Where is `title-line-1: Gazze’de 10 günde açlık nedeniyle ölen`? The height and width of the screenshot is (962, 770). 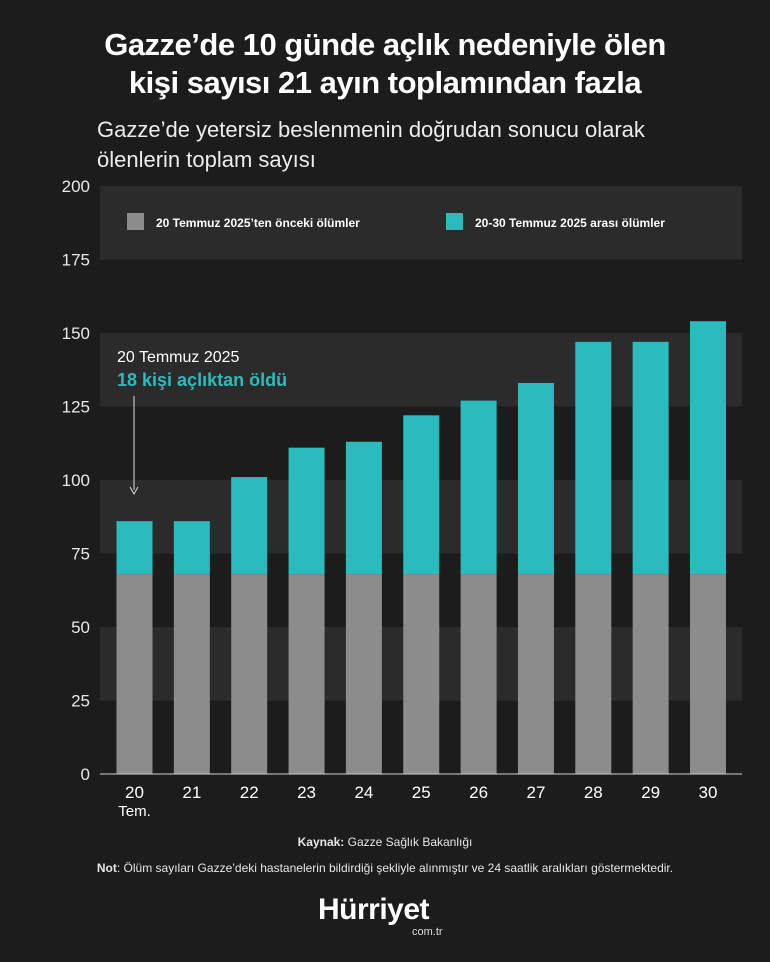
title-line-1: Gazze’de 10 günde açlık nedeniyle ölen is located at coordinates (385, 44).